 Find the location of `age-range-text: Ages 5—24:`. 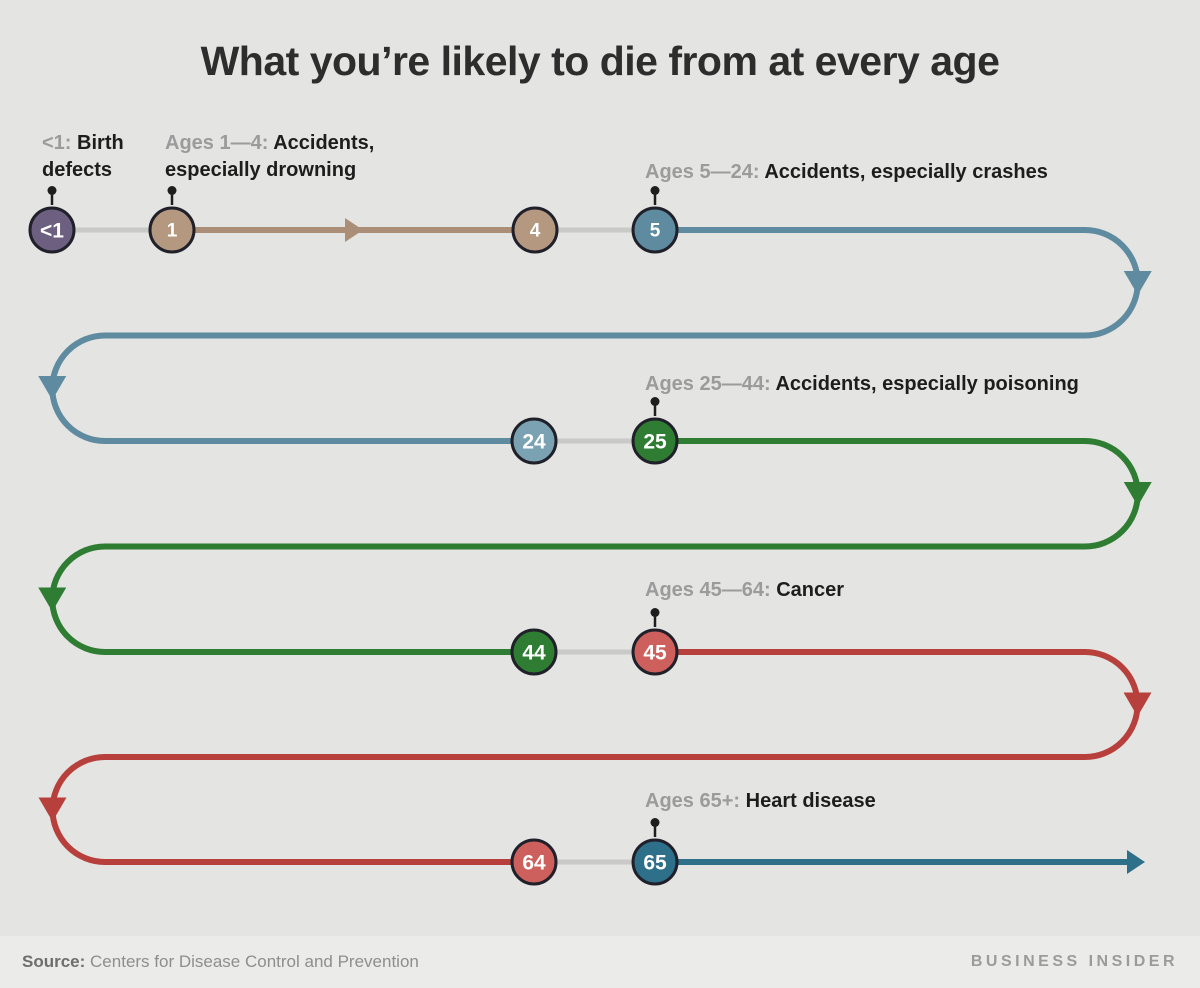

age-range-text: Ages 5—24: is located at coordinates (702, 172).